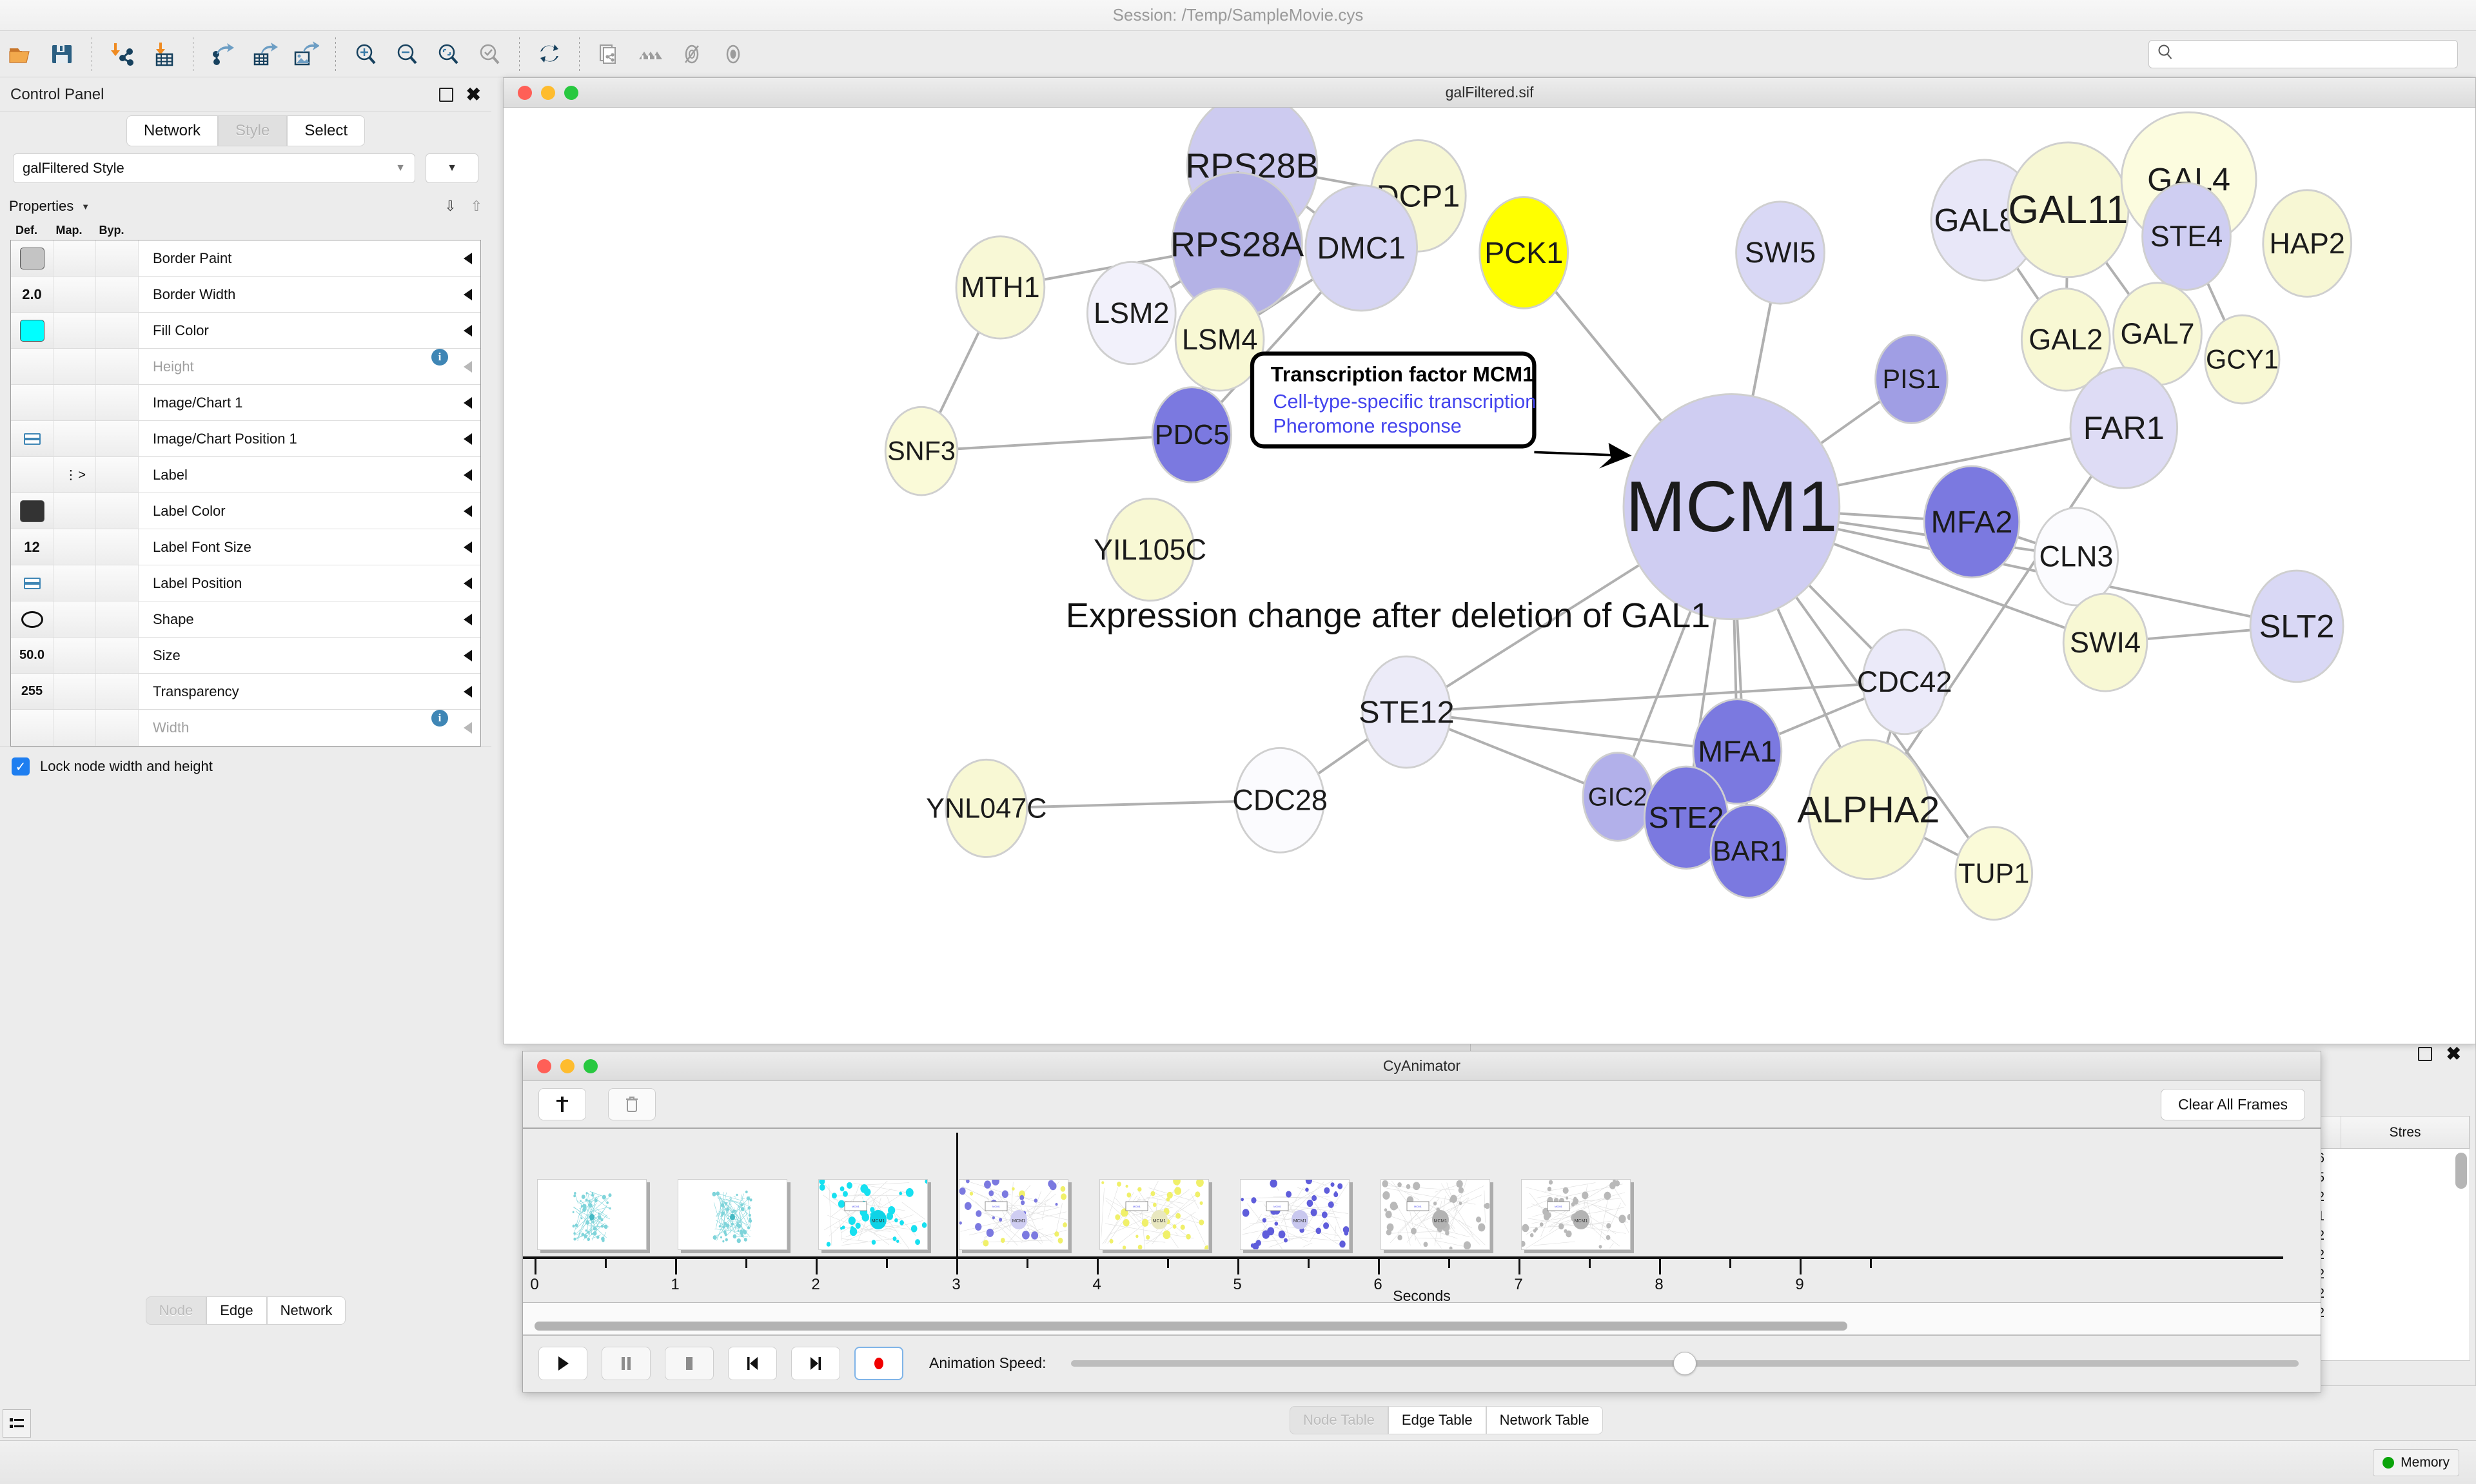 Image resolution: width=2476 pixels, height=1484 pixels. I want to click on property-row: 12 Label Font Size, so click(245, 547).